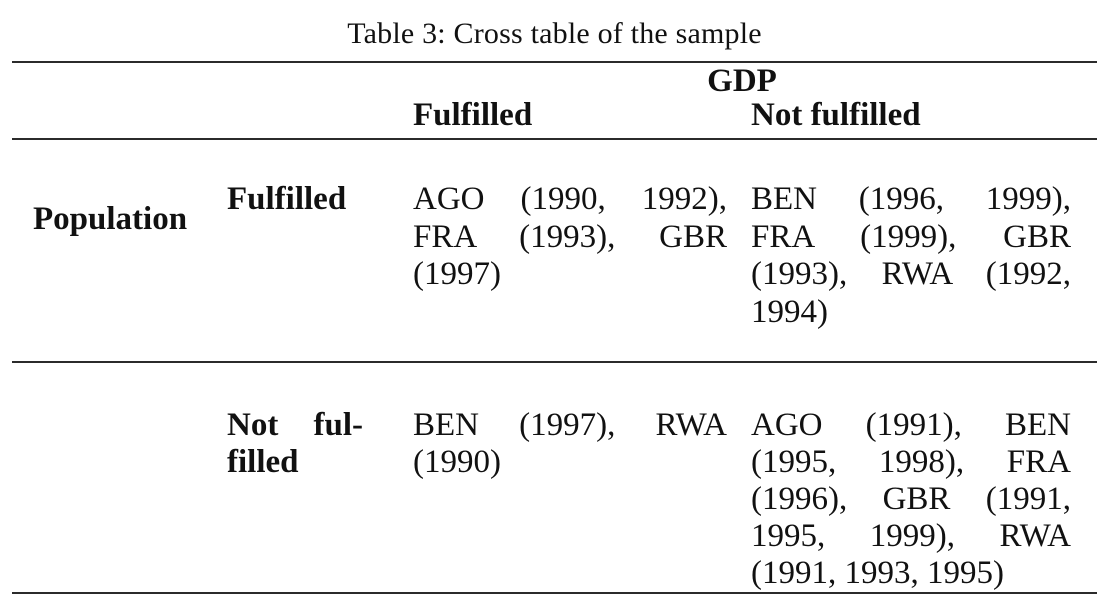 The image size is (1114, 614). What do you see at coordinates (263, 462) in the screenshot?
I see `cell-line: filled` at bounding box center [263, 462].